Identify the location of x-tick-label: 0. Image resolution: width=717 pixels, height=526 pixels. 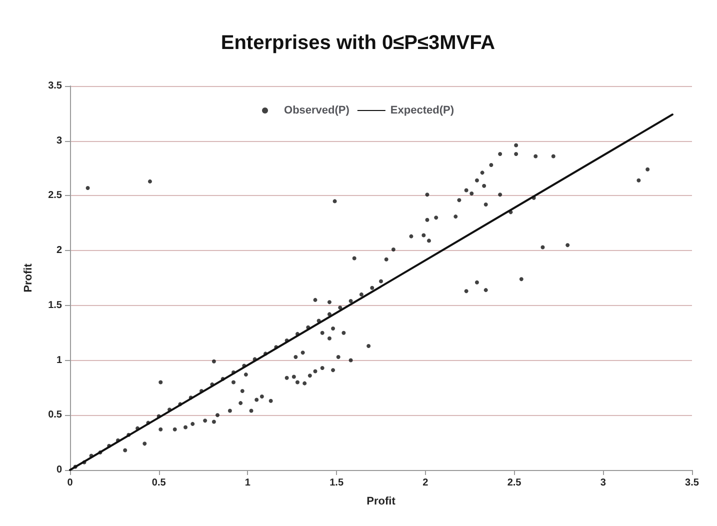
(70, 483).